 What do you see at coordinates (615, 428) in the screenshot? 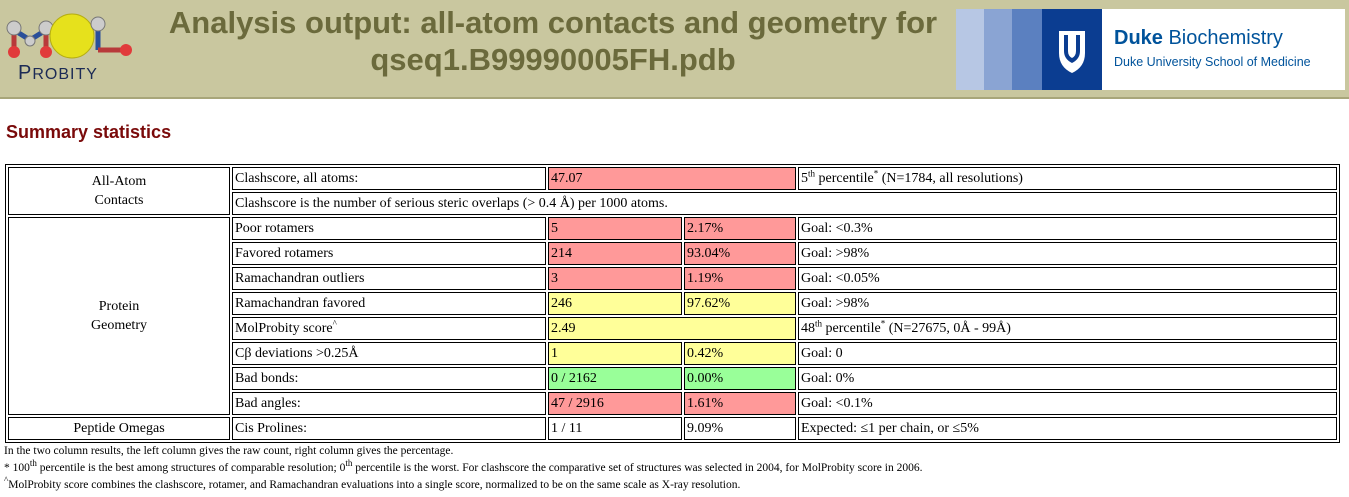
I see `cis-prolines-count: 1 / 11` at bounding box center [615, 428].